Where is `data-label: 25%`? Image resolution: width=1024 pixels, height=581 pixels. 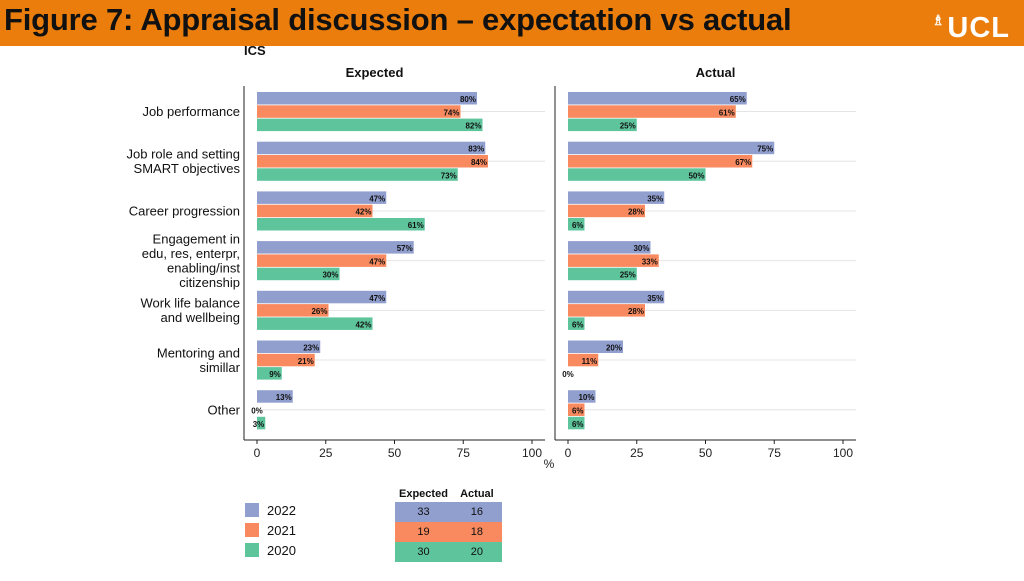 data-label: 25% is located at coordinates (628, 275).